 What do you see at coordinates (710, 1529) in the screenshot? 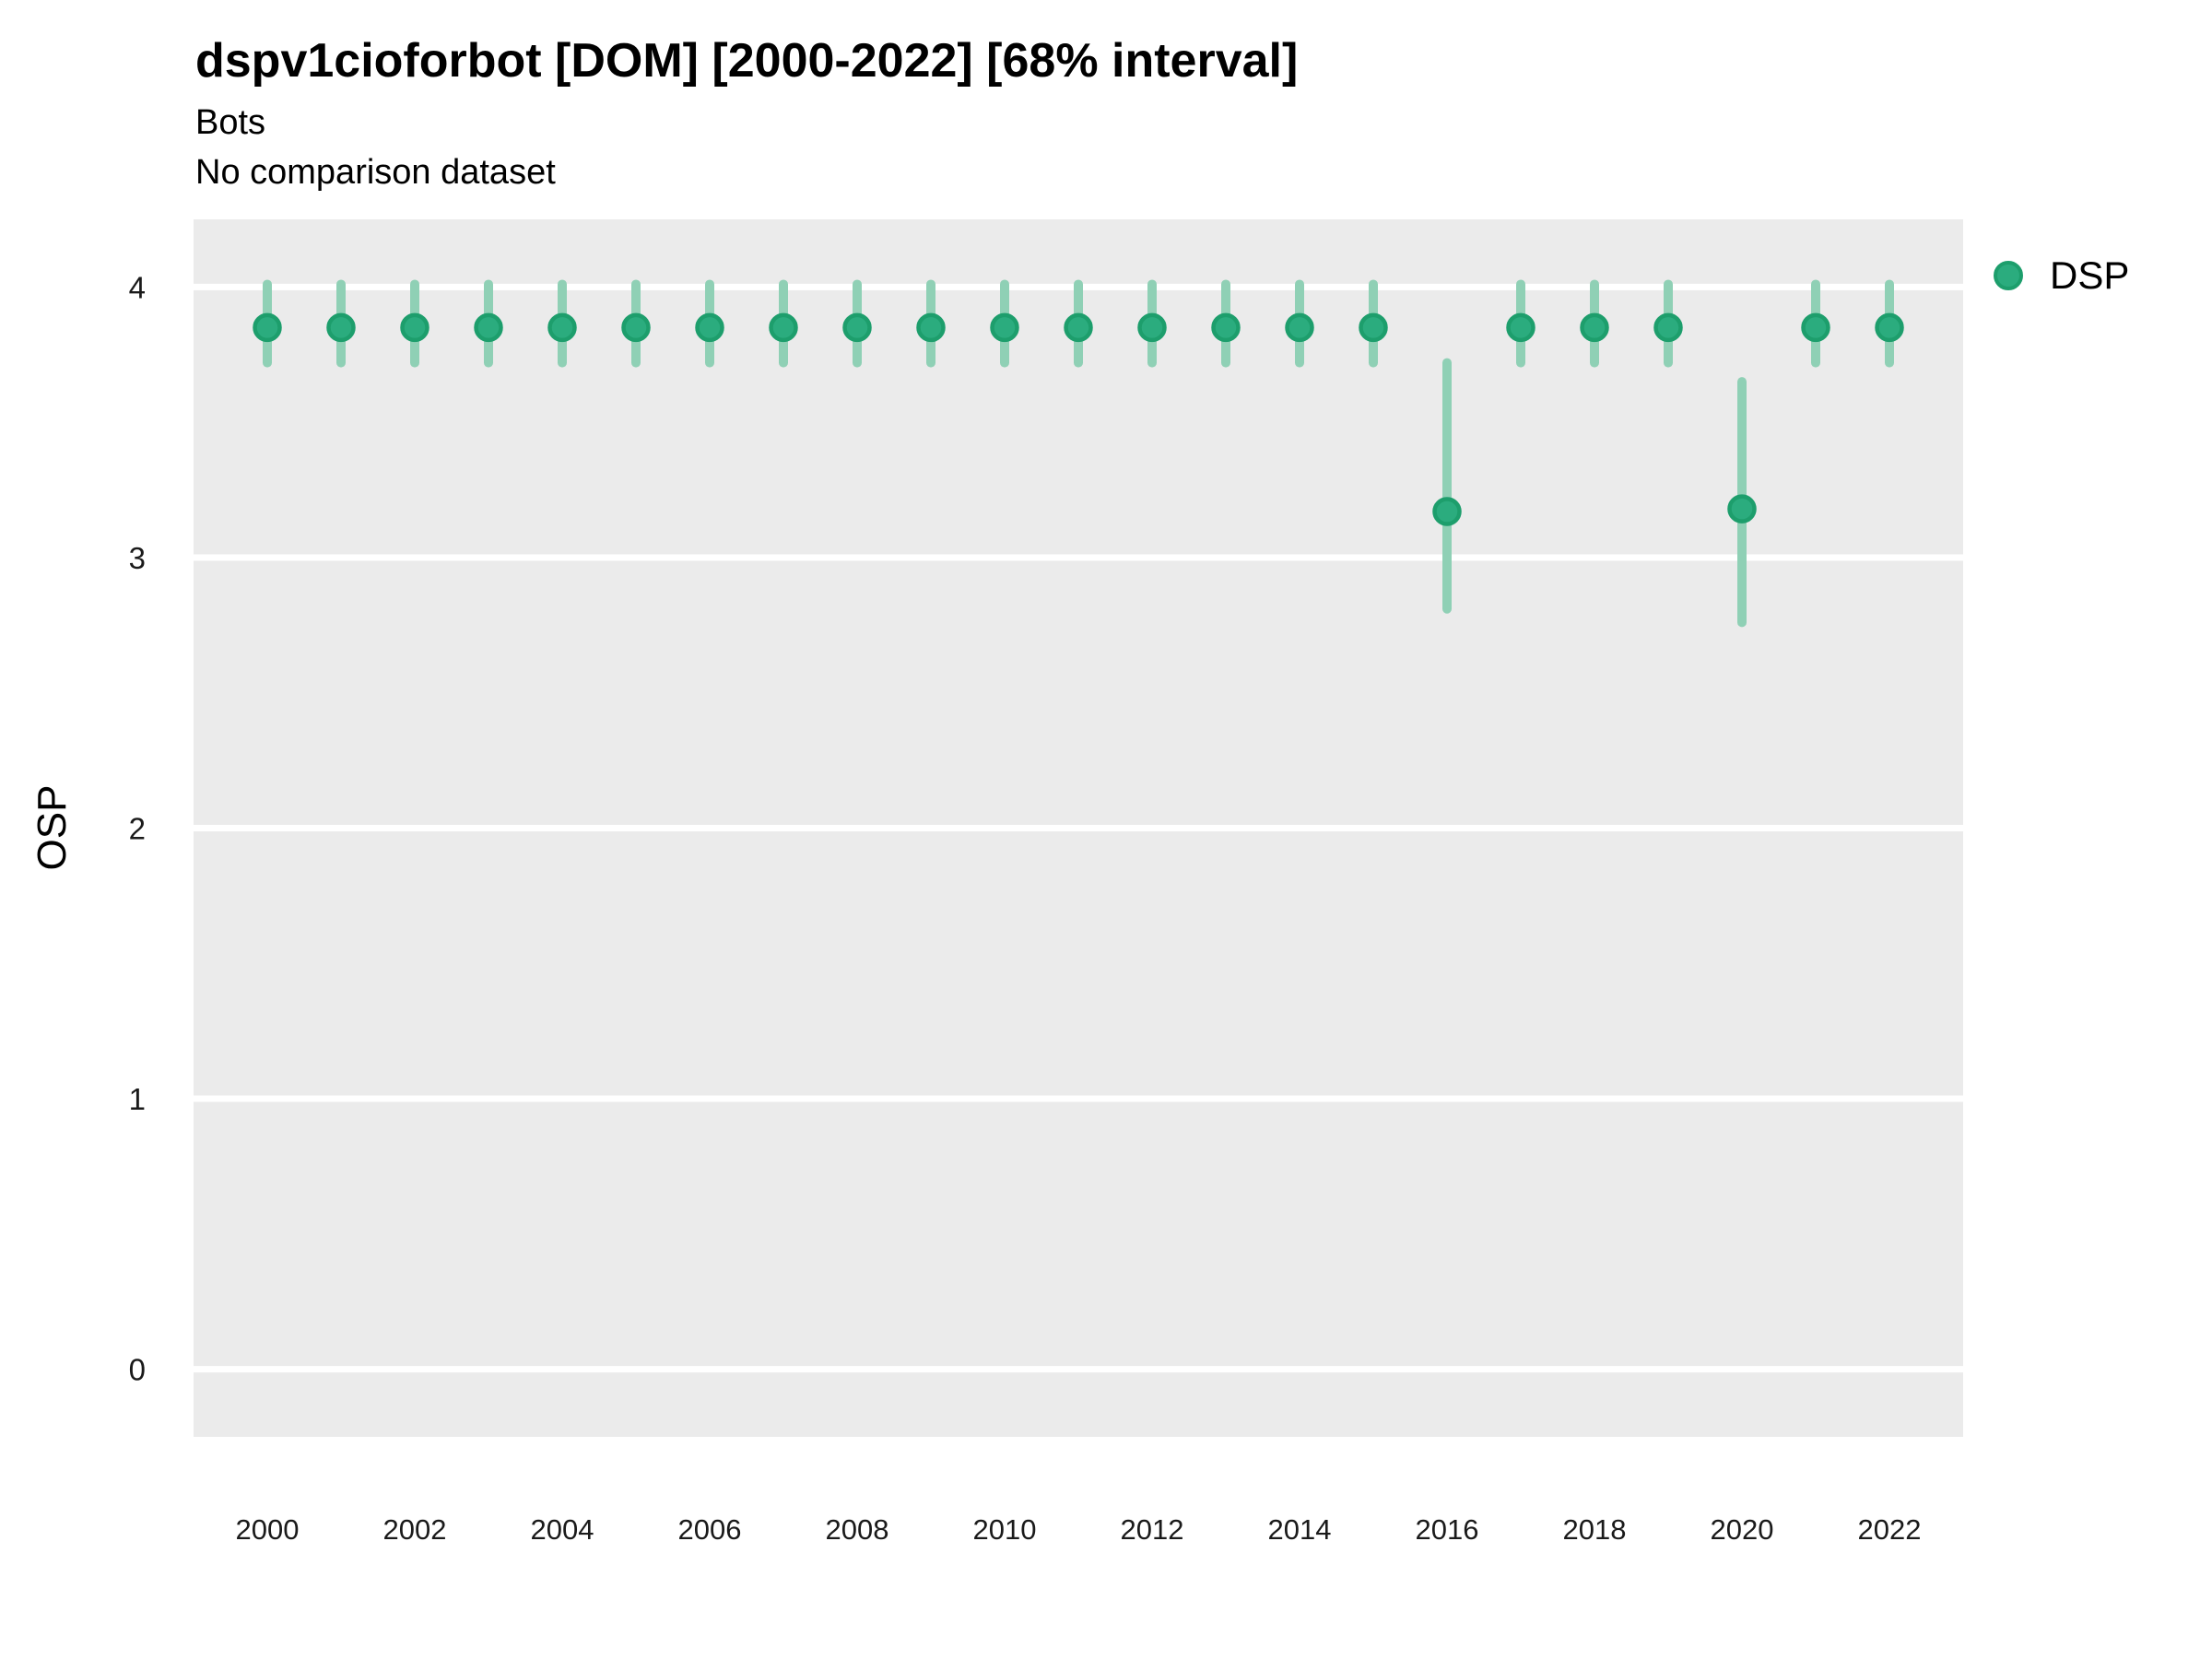
I see `x-tick-label: 2006` at bounding box center [710, 1529].